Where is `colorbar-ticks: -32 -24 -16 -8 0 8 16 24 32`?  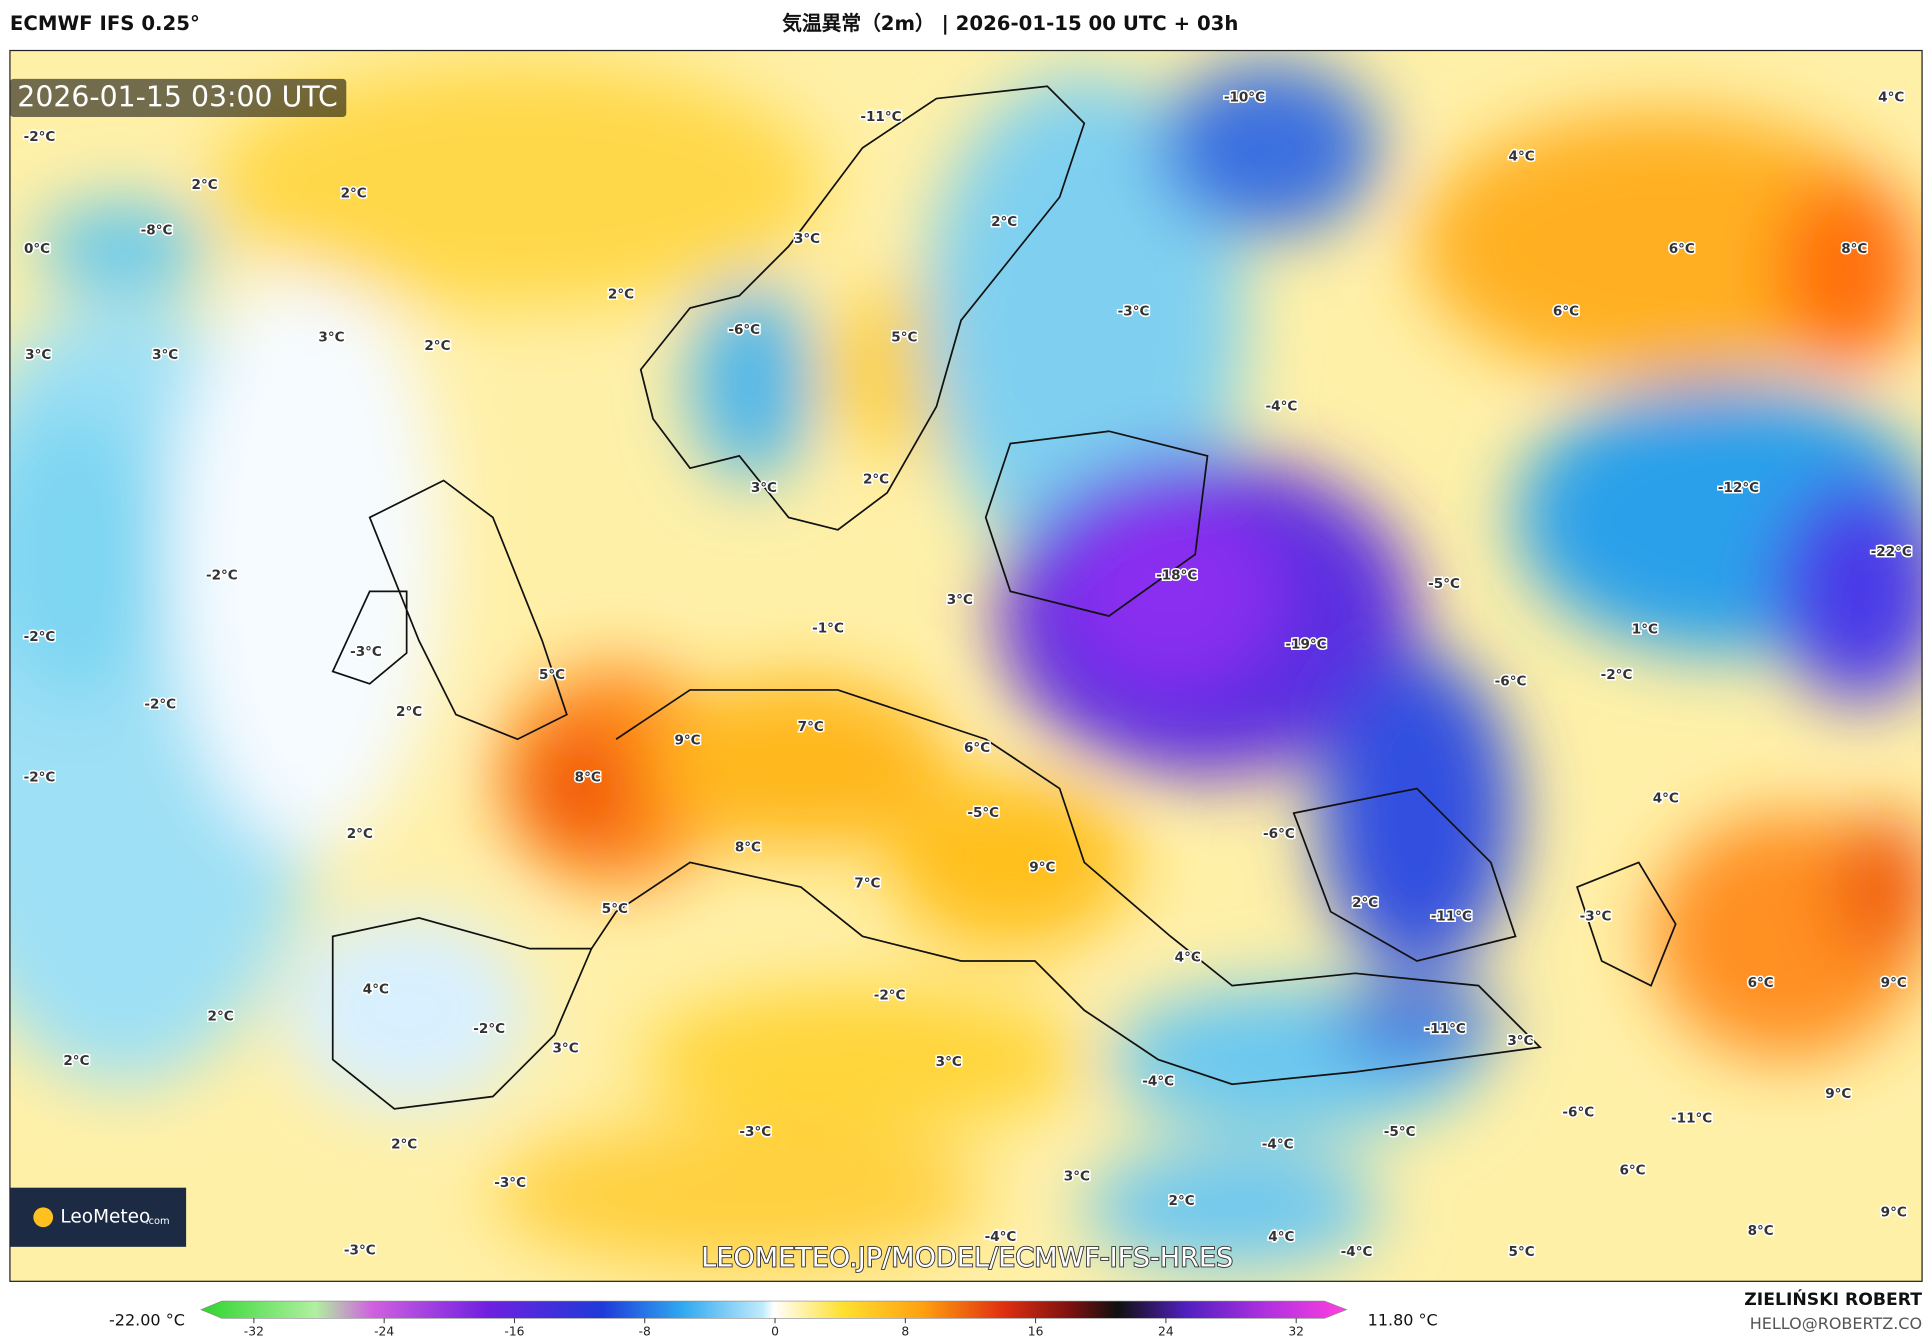
colorbar-ticks: -32 -24 -16 -8 0 8 16 24 32 is located at coordinates (774, 1328).